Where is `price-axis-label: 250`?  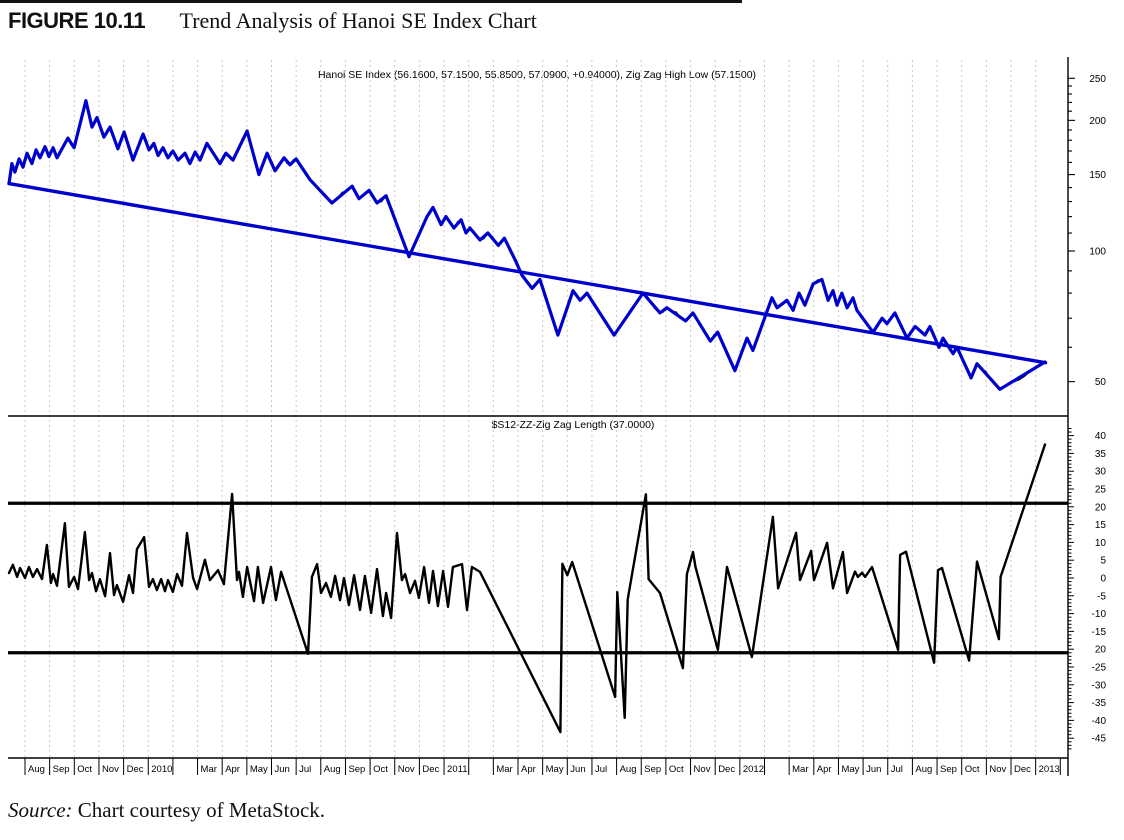 price-axis-label: 250 is located at coordinates (1097, 79).